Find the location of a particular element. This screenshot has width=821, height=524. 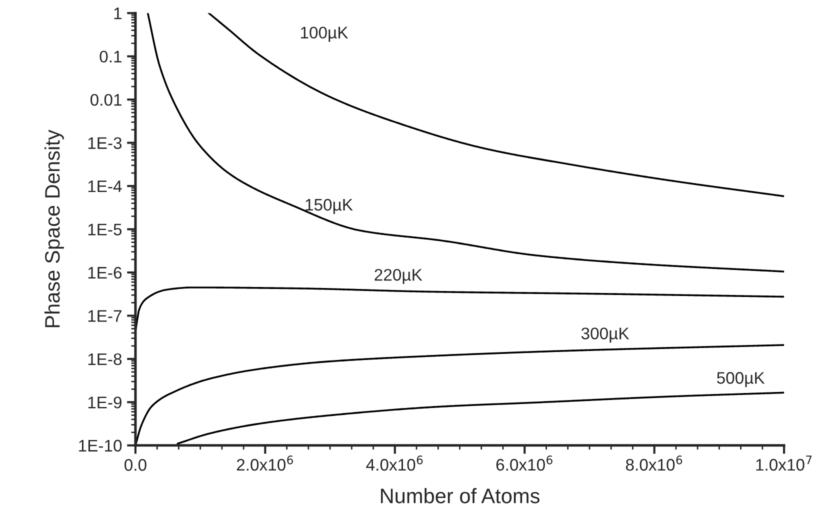

x-axis-title: Number of Atoms is located at coordinates (460, 496).